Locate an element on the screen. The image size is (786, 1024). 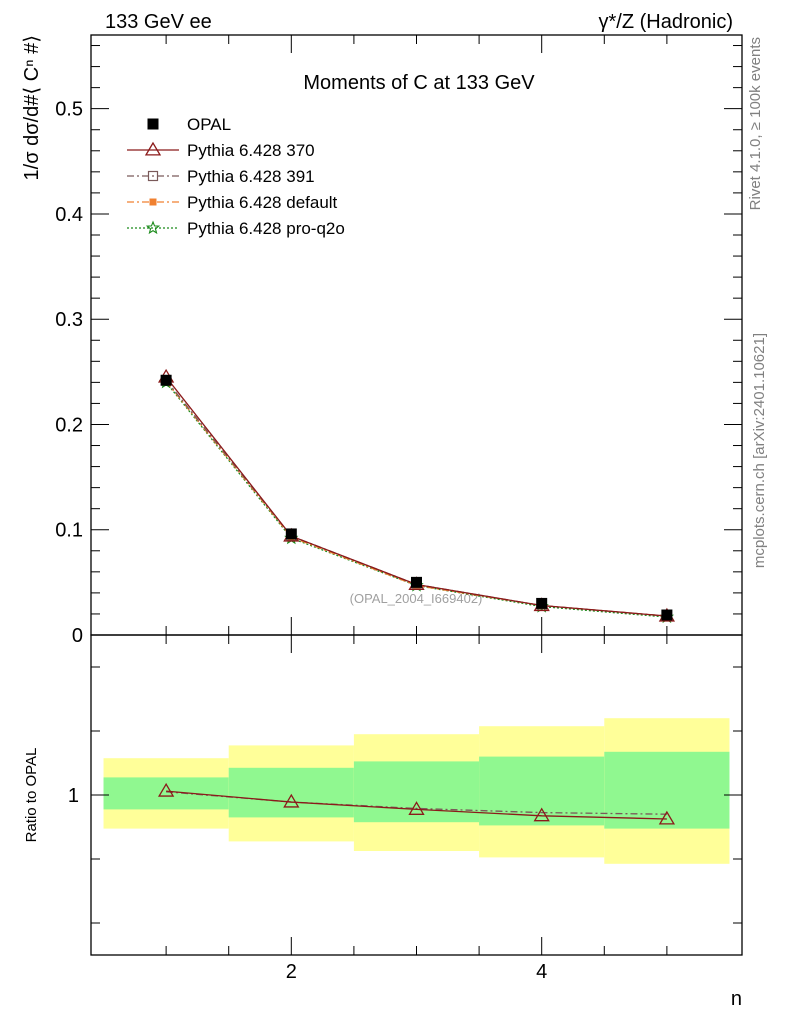
legend-label-pdefault: Pythia 6.428 default is located at coordinates (262, 202).